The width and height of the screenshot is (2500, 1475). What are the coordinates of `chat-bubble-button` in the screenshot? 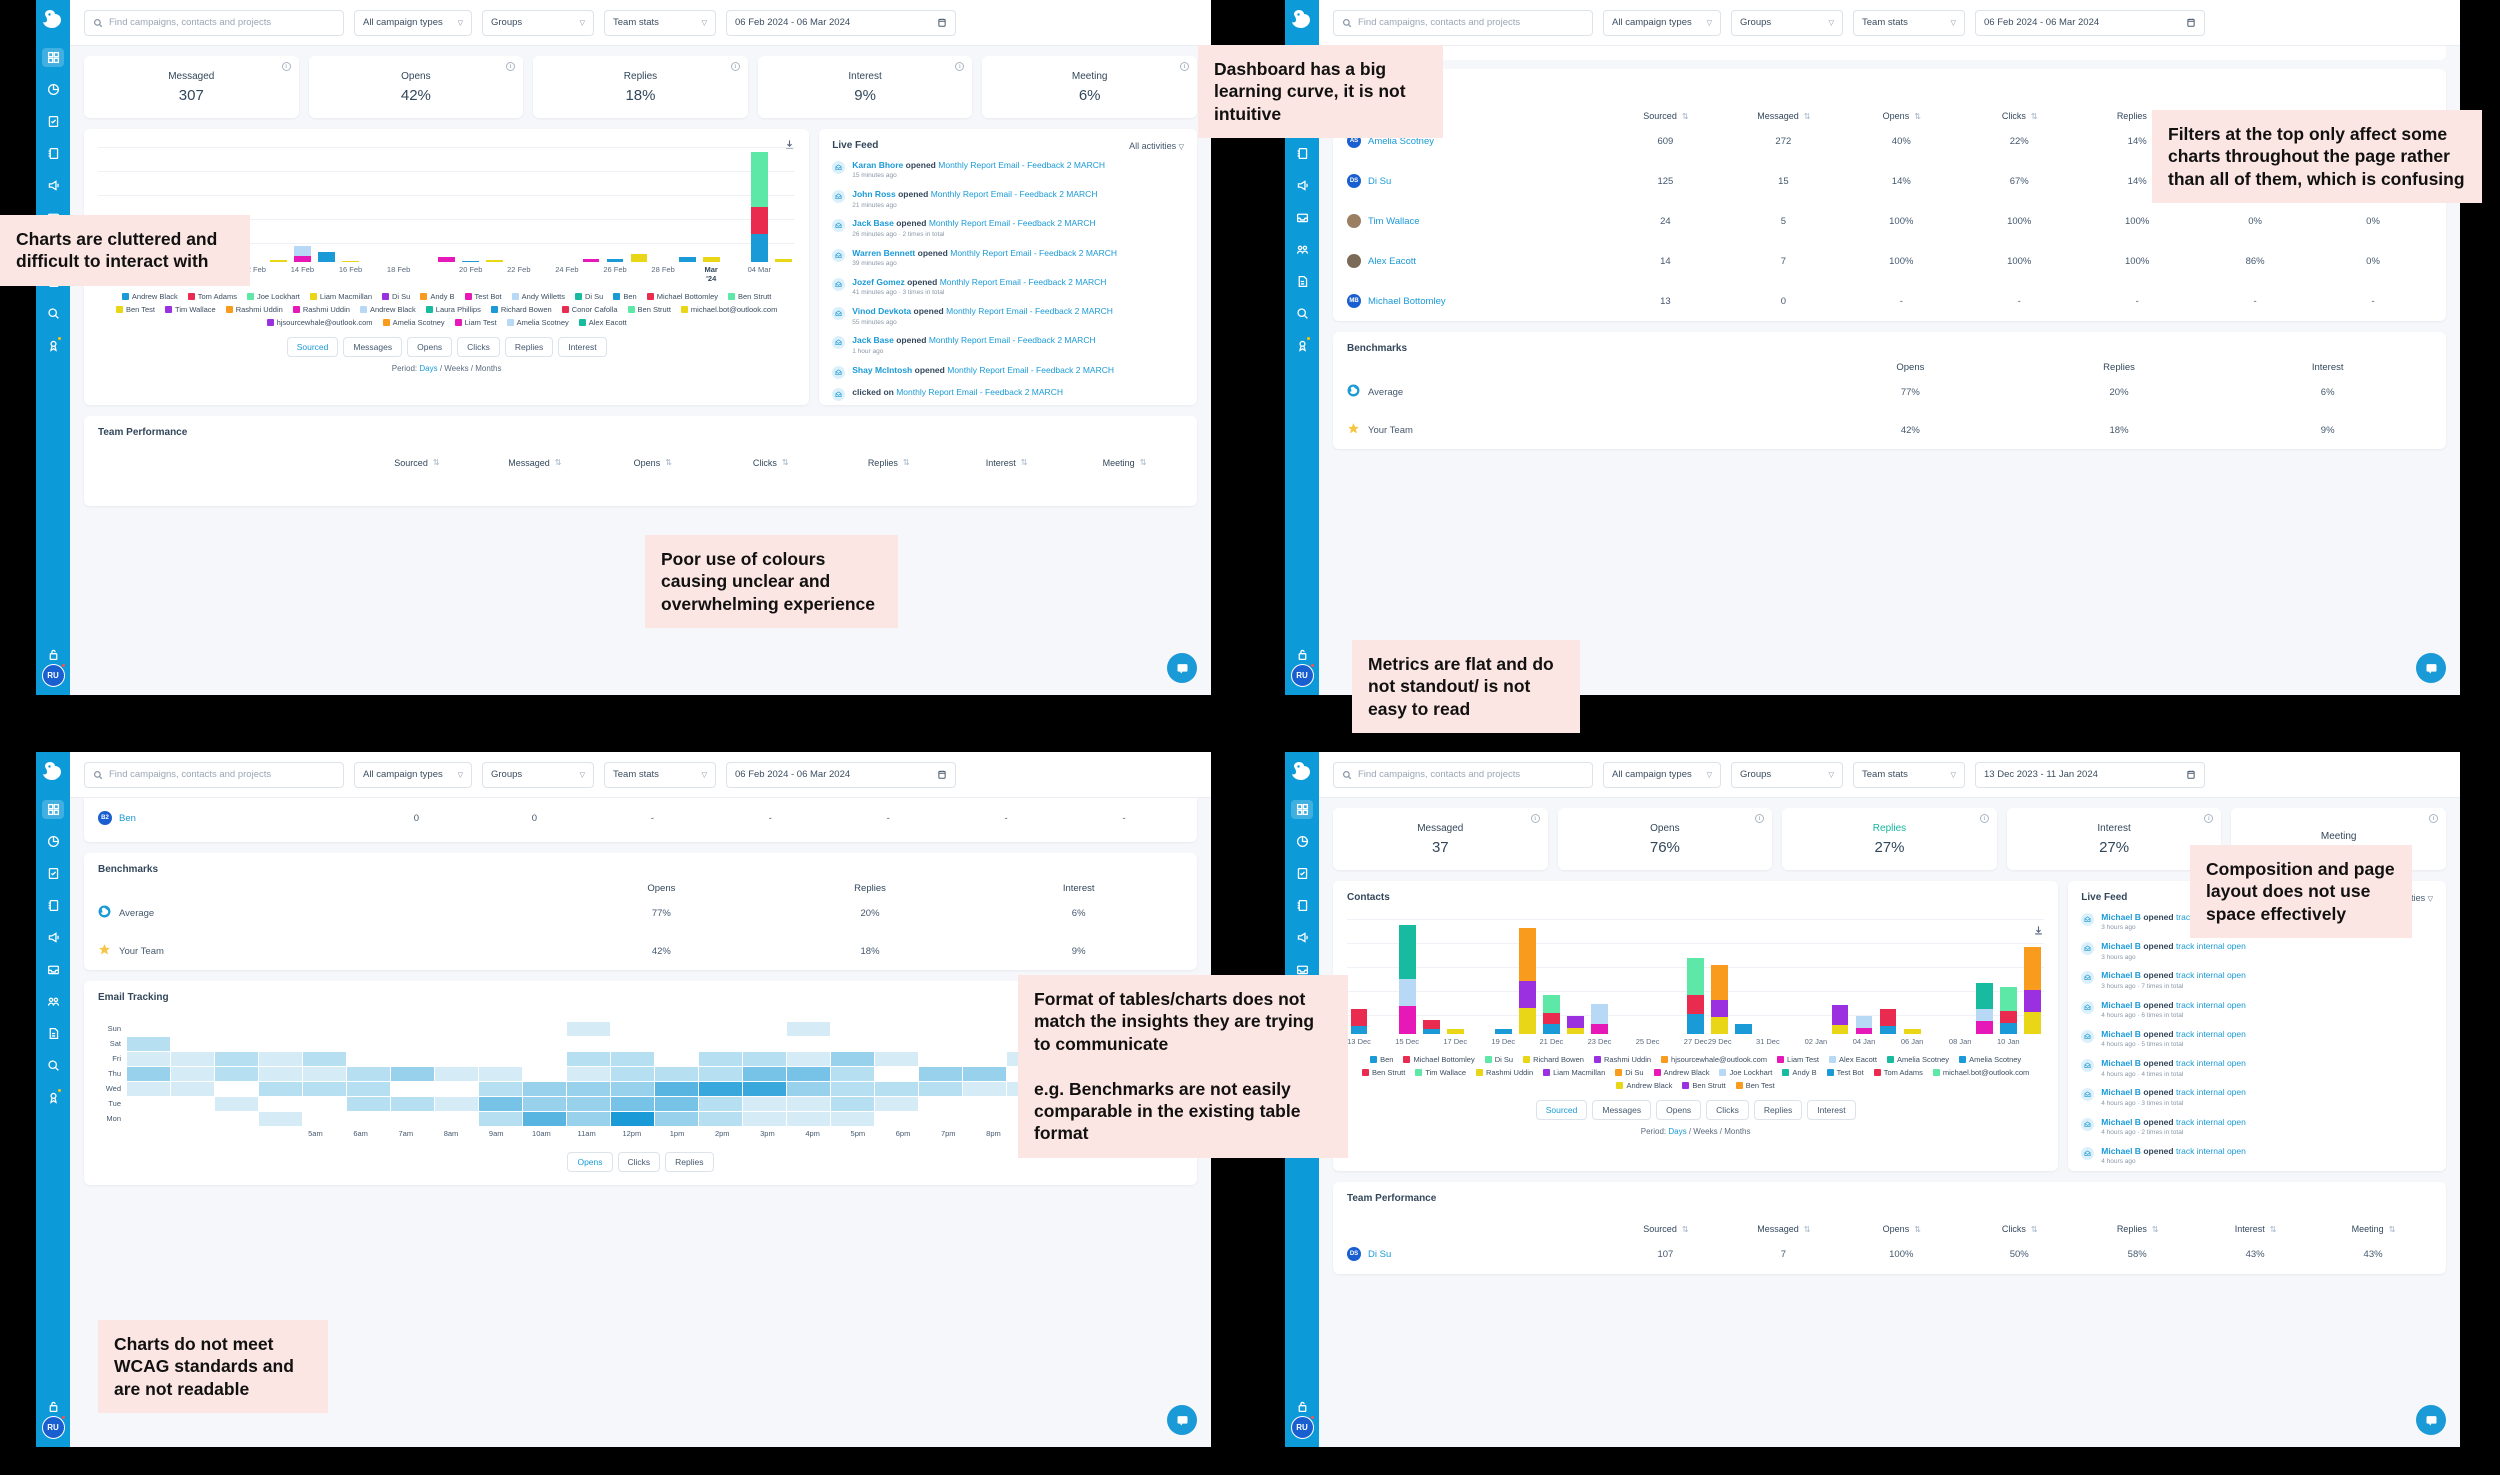 It's located at (1182, 668).